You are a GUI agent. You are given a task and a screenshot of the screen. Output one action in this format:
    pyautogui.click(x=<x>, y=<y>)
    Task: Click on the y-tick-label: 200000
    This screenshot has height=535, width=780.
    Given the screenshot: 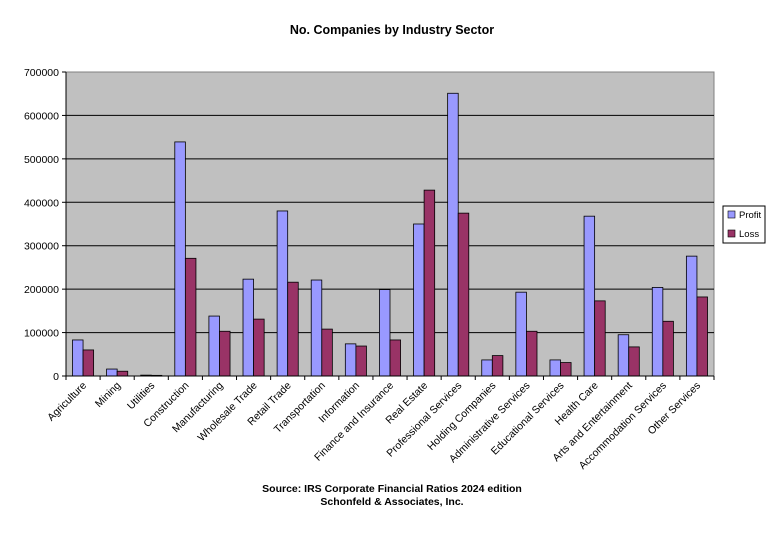 What is the action you would take?
    pyautogui.click(x=41, y=290)
    